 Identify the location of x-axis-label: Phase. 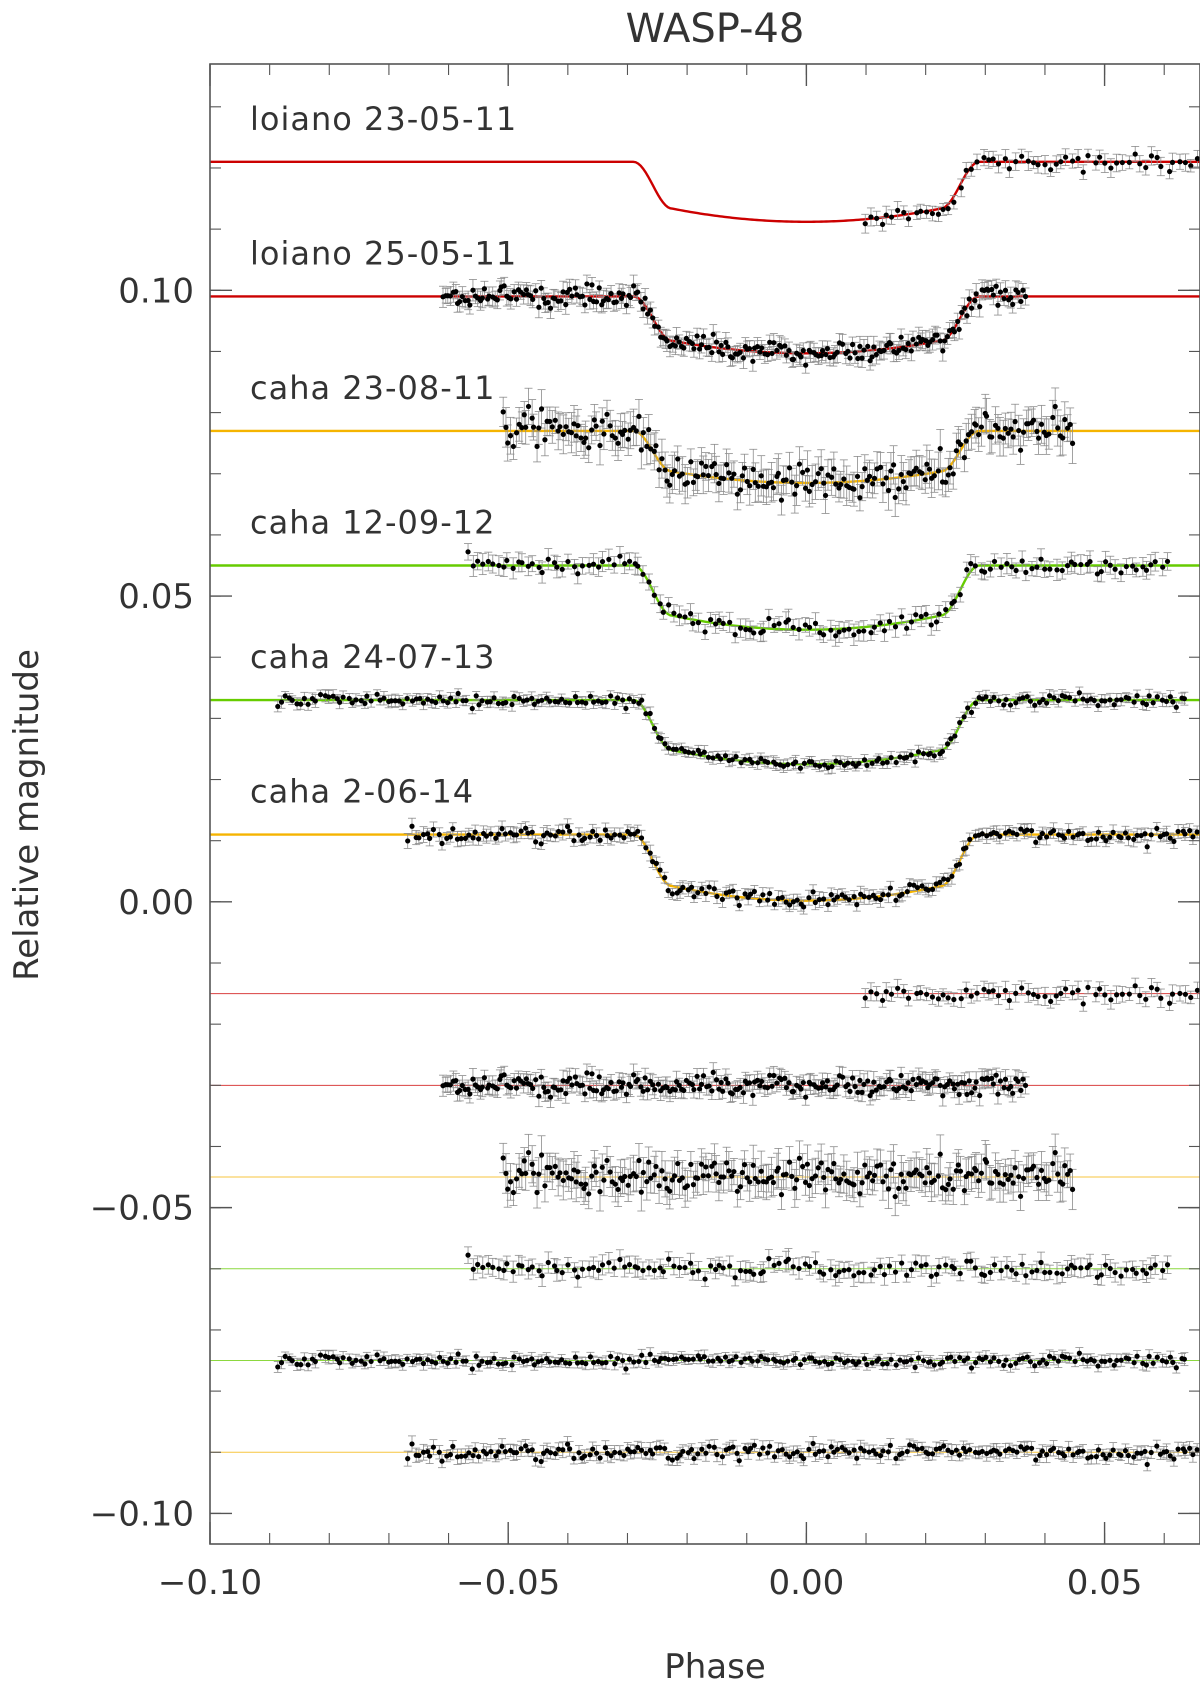
(715, 1664).